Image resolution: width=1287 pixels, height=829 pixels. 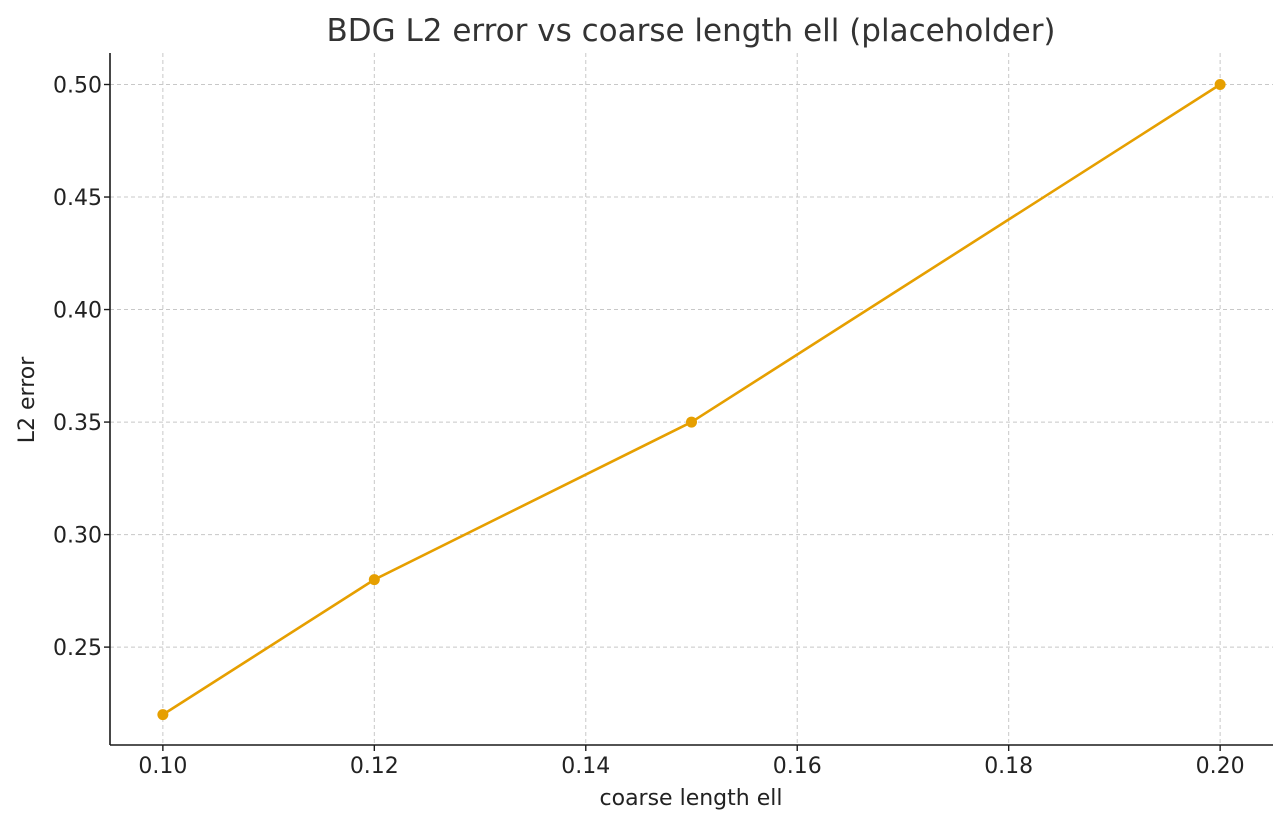 I want to click on x-tick-label: 0.14, so click(x=585, y=766).